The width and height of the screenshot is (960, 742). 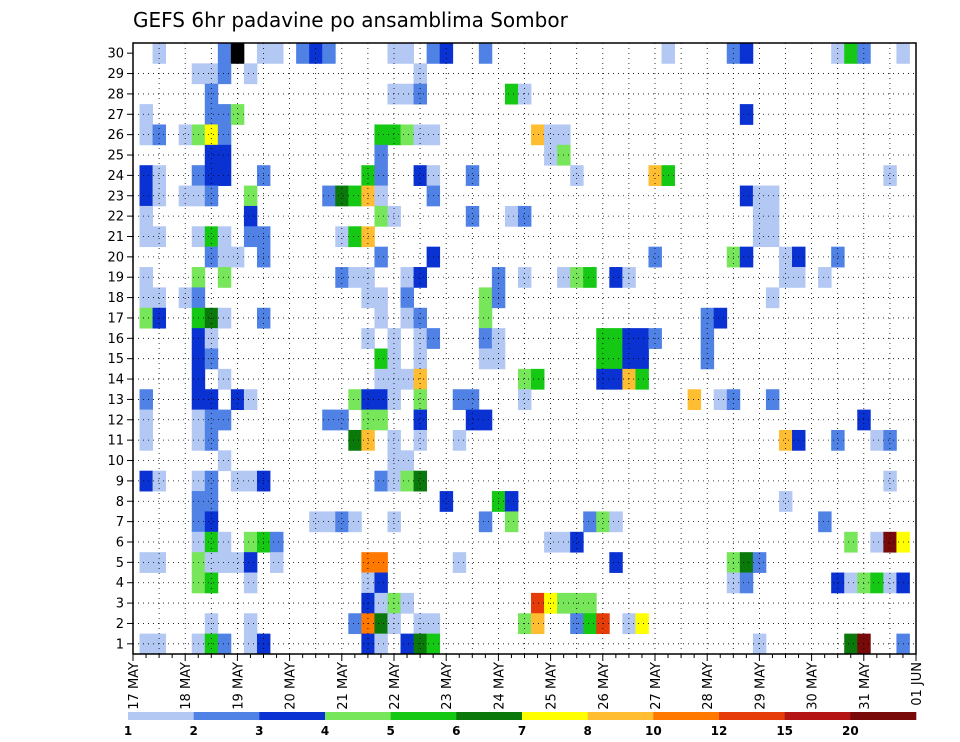 I want to click on x-tick-label: 01 JUN, so click(x=917, y=684).